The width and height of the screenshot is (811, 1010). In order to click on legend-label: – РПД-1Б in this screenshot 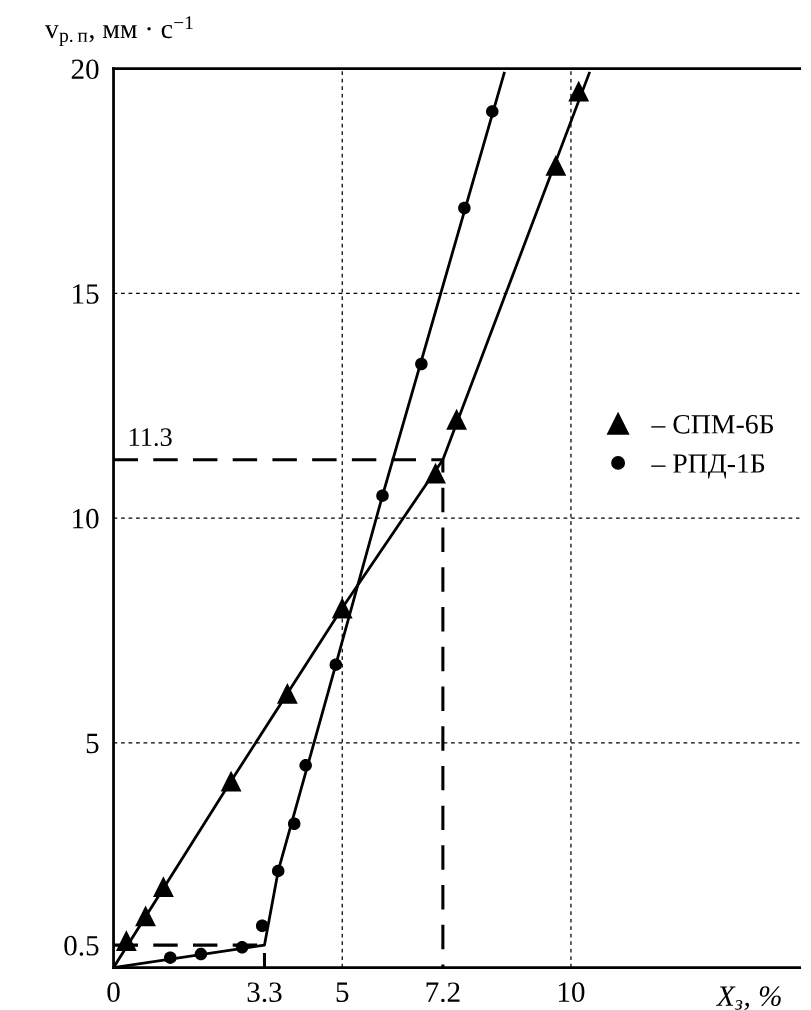, I will do `click(708, 466)`.